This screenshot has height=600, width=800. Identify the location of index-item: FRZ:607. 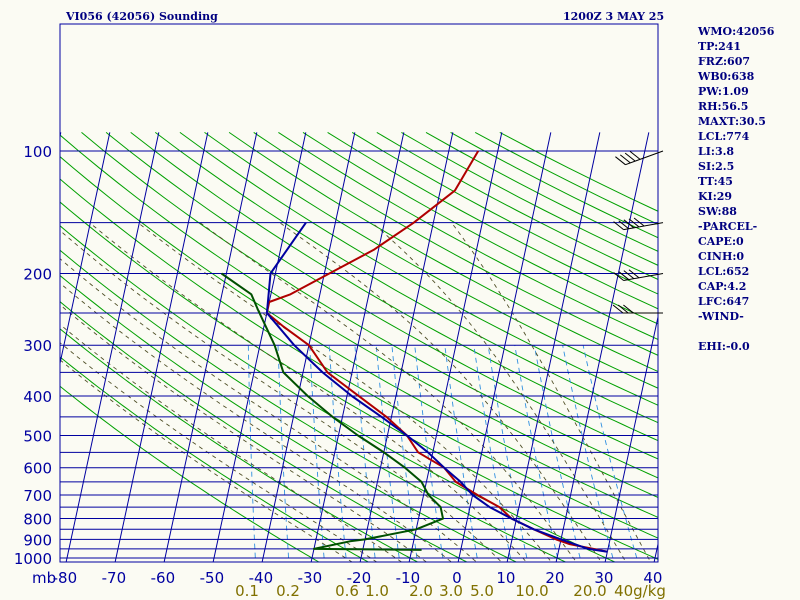
(724, 61).